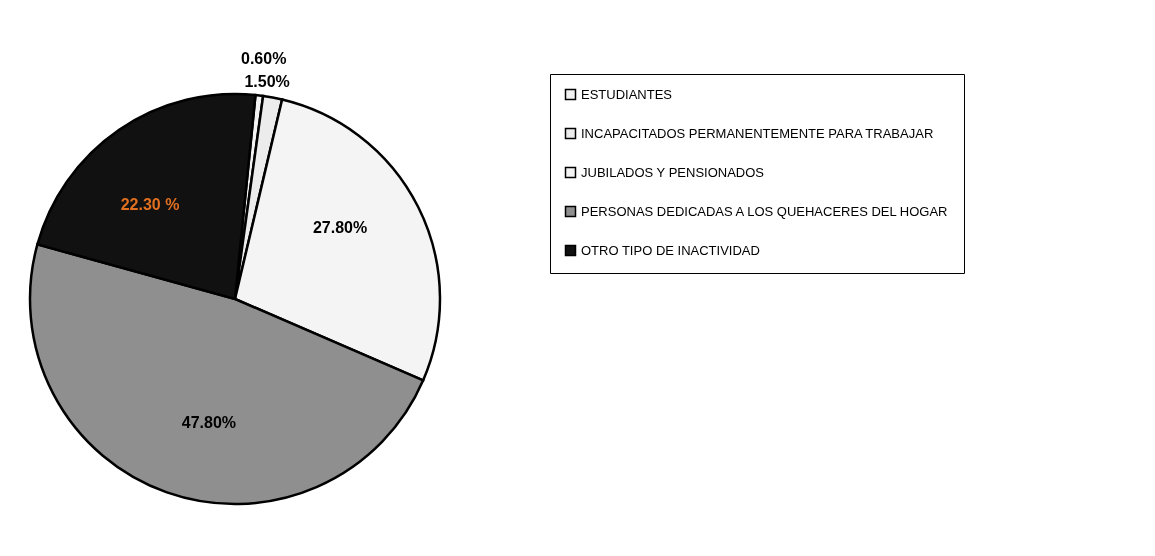  Describe the element at coordinates (757, 133) in the screenshot. I see `legend-label: INCAPACITADOS PERMANENTEMENTE PARA TRABAJAR` at that location.